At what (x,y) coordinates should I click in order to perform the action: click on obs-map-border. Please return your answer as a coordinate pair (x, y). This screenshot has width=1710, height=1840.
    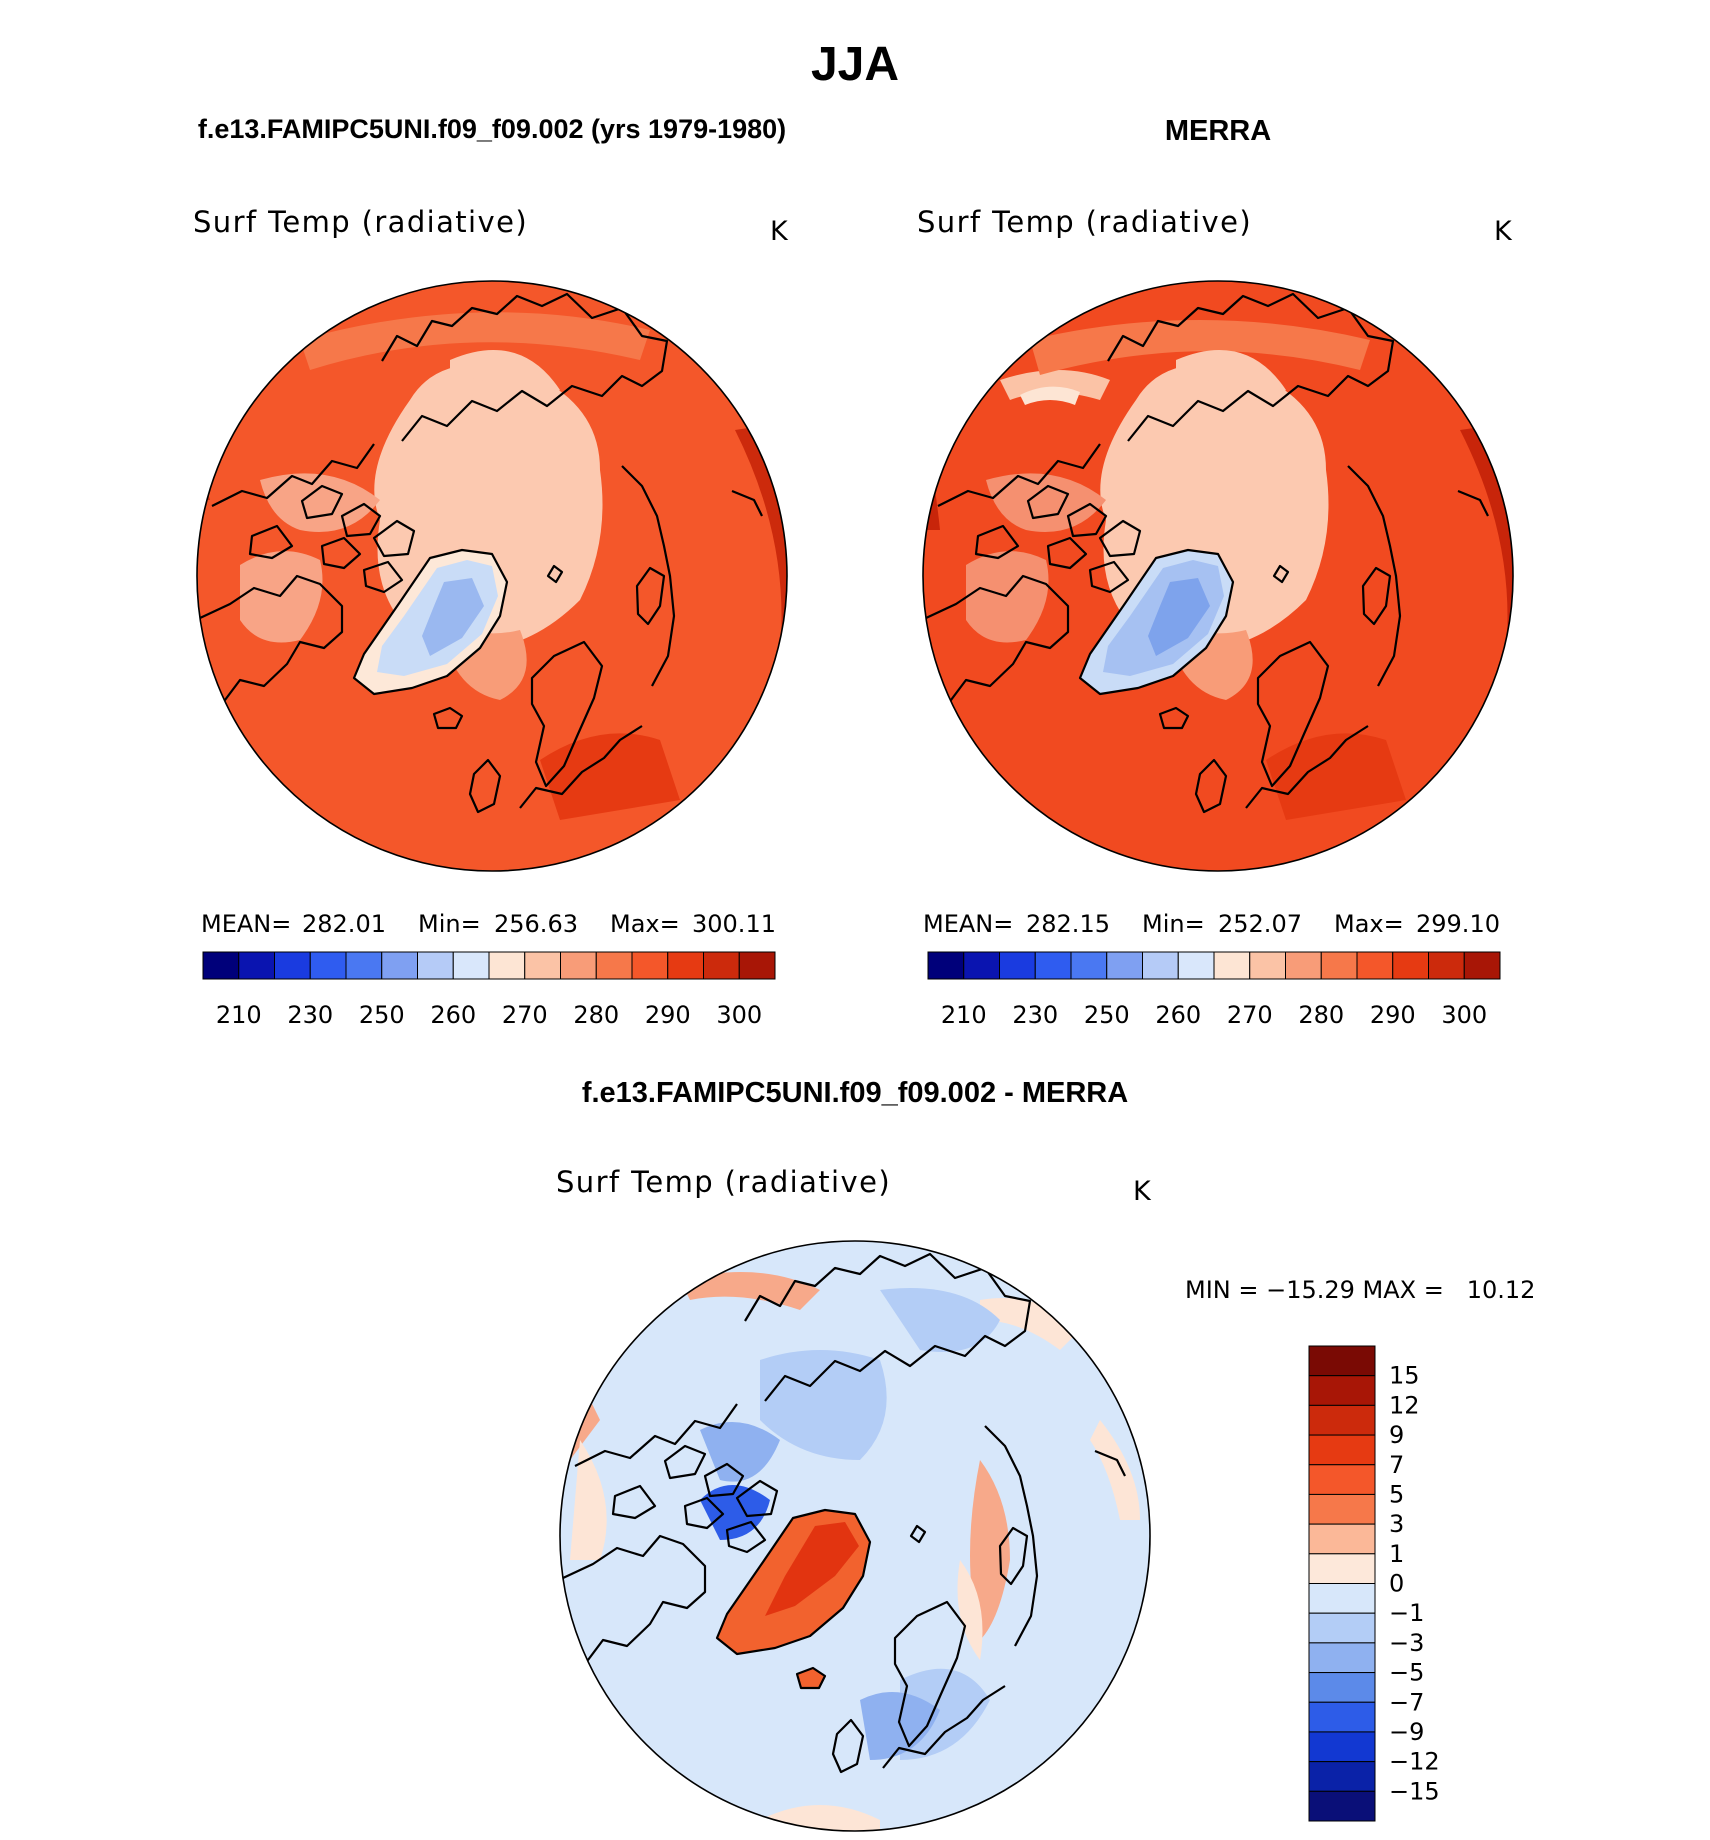
    Looking at the image, I should click on (1218, 576).